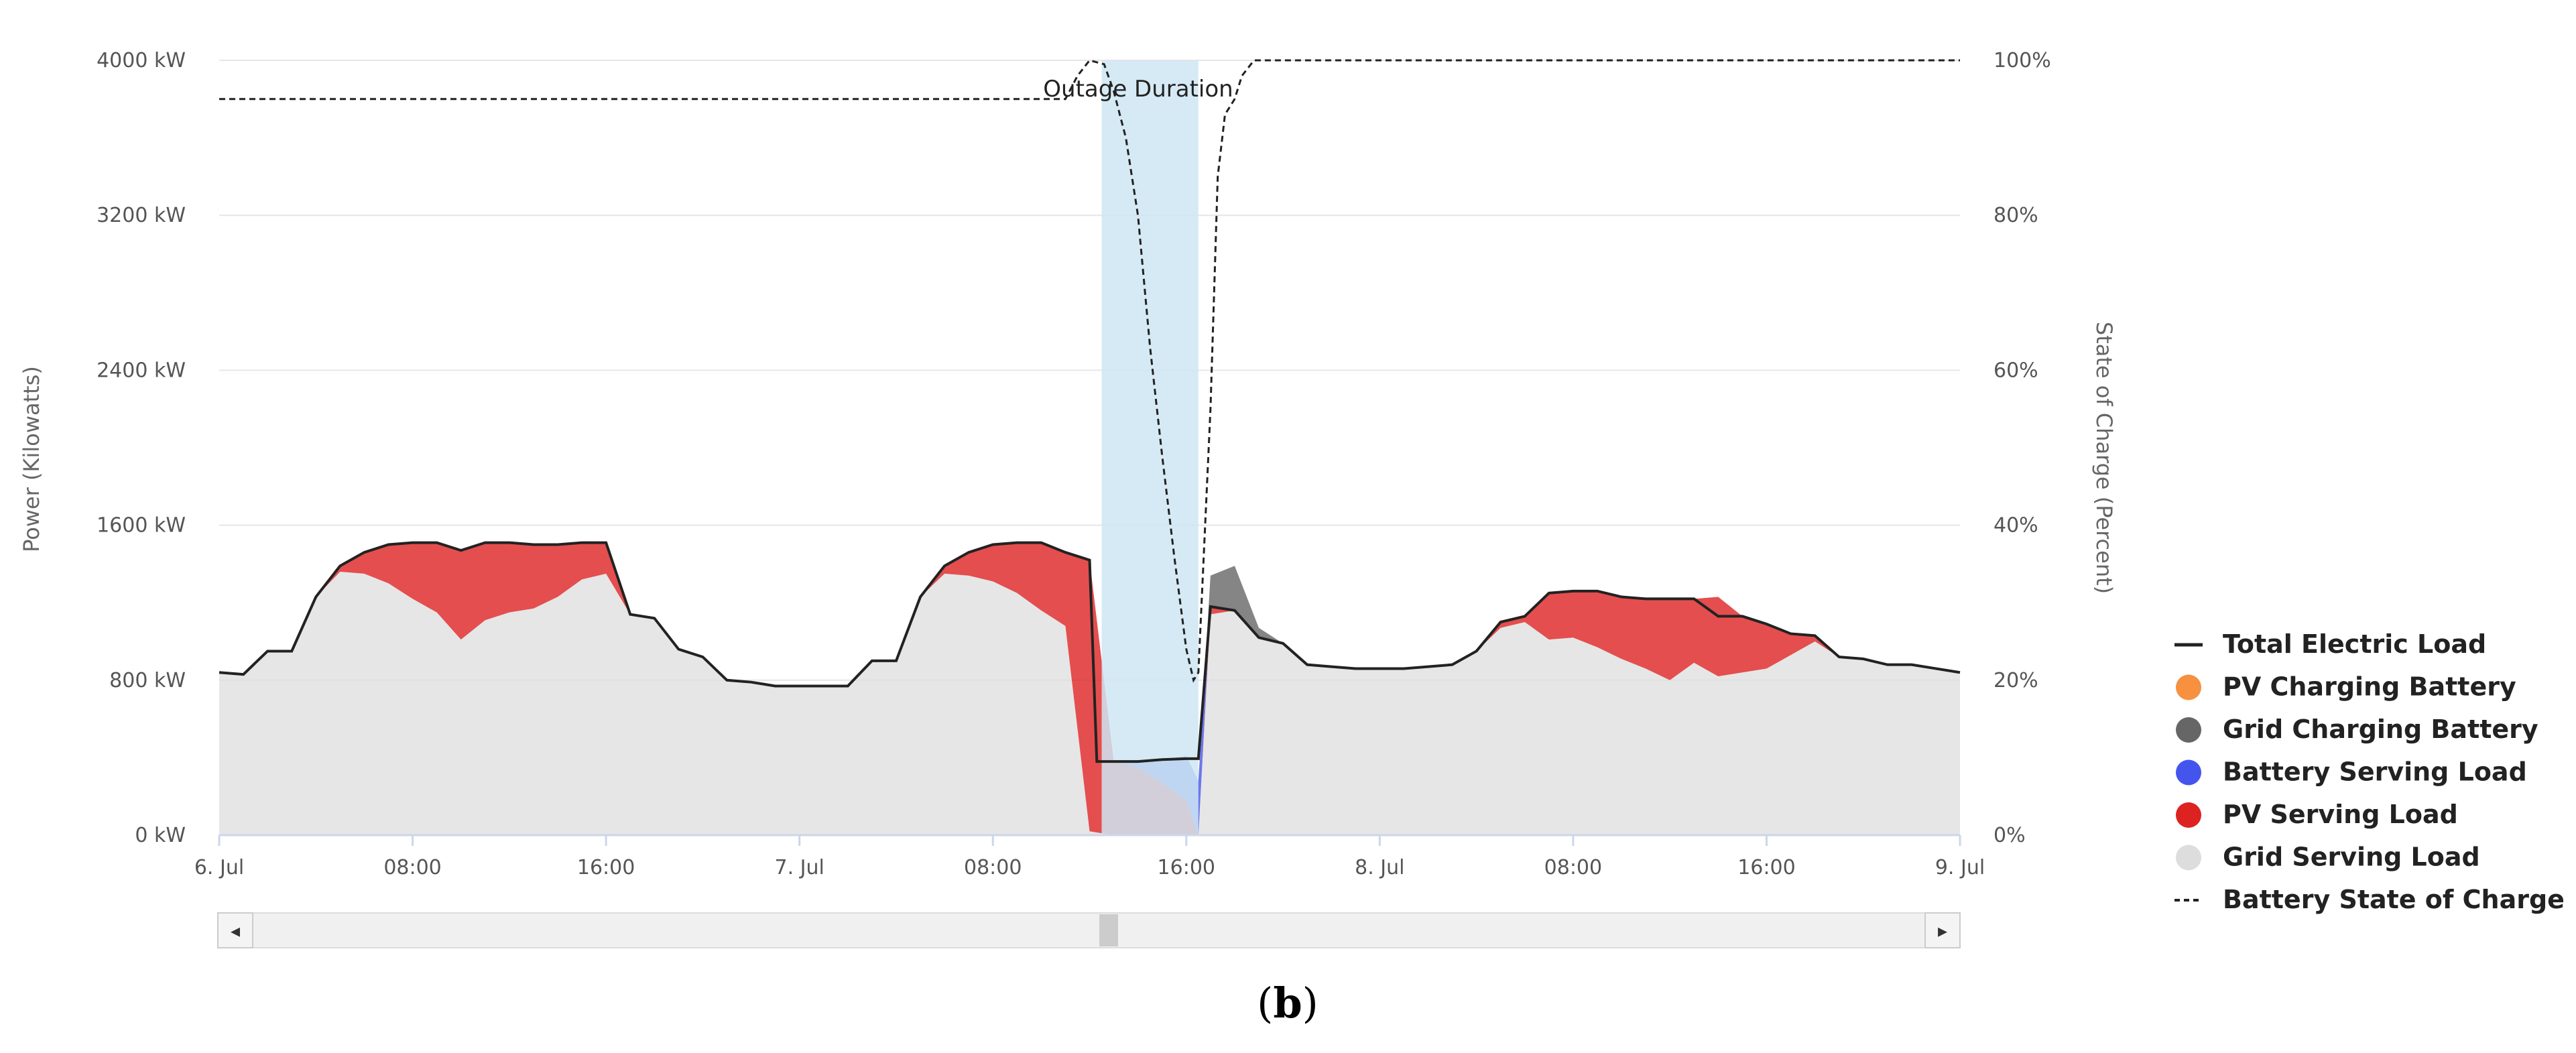 Image resolution: width=2576 pixels, height=1053 pixels. I want to click on y-tick-left: 1600 kW, so click(141, 526).